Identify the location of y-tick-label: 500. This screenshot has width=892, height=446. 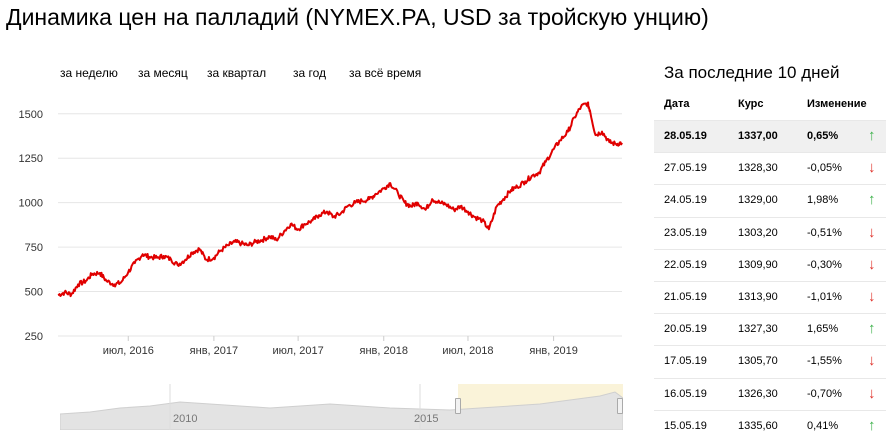
(34, 293).